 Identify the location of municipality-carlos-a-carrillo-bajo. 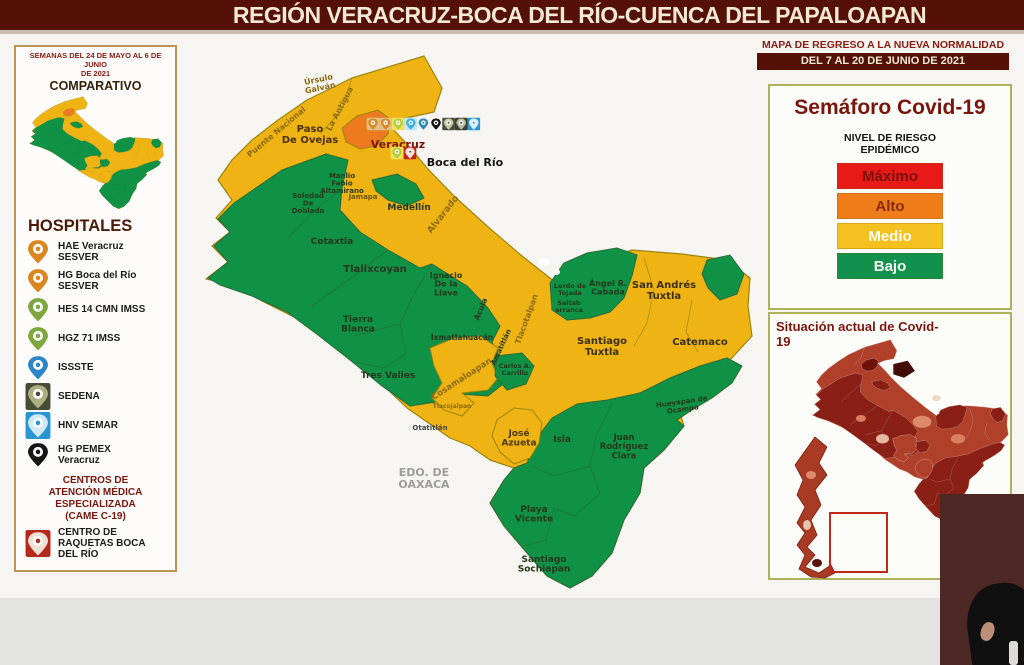
(514, 371).